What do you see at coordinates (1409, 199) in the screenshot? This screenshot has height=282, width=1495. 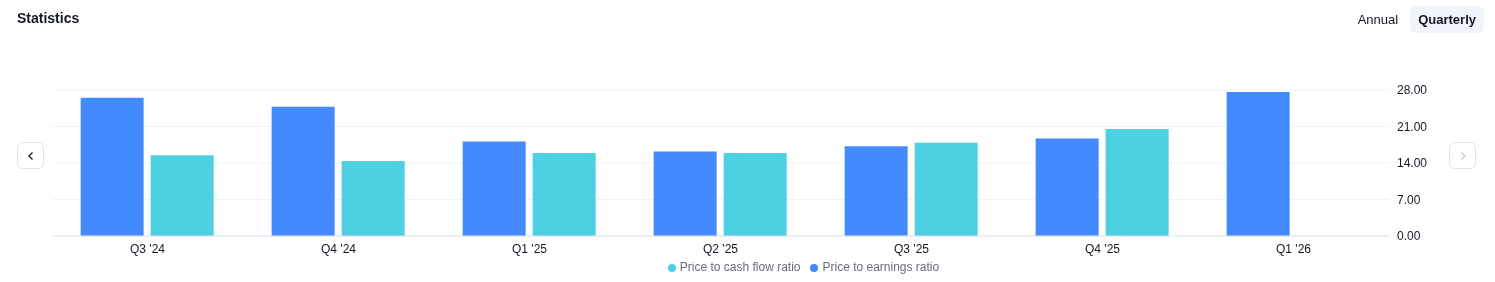 I see `y-tick-label: 7.00` at bounding box center [1409, 199].